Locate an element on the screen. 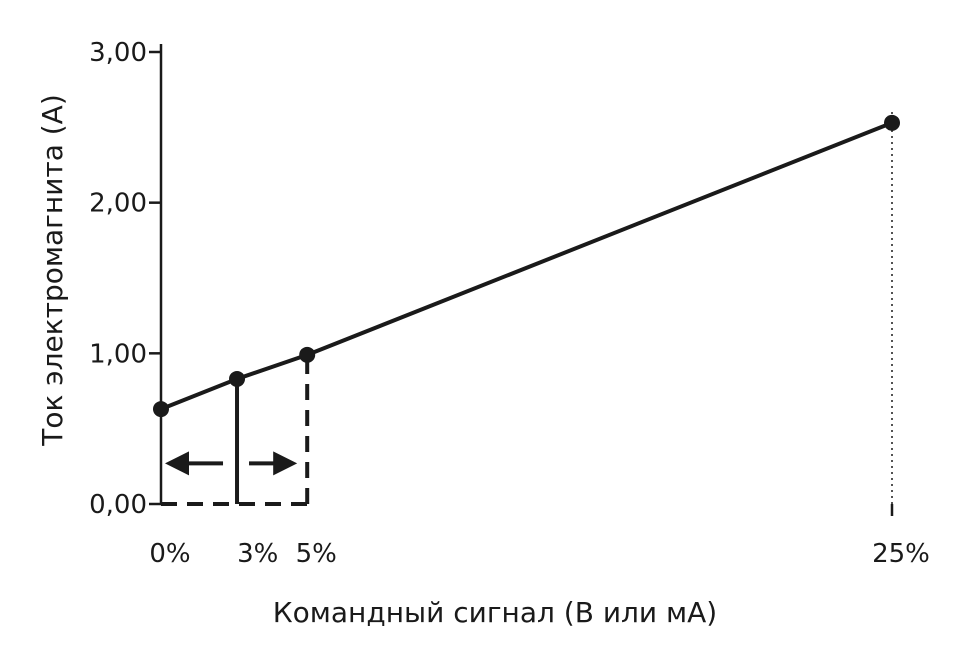 This screenshot has width=960, height=672. arrows is located at coordinates (231, 463).